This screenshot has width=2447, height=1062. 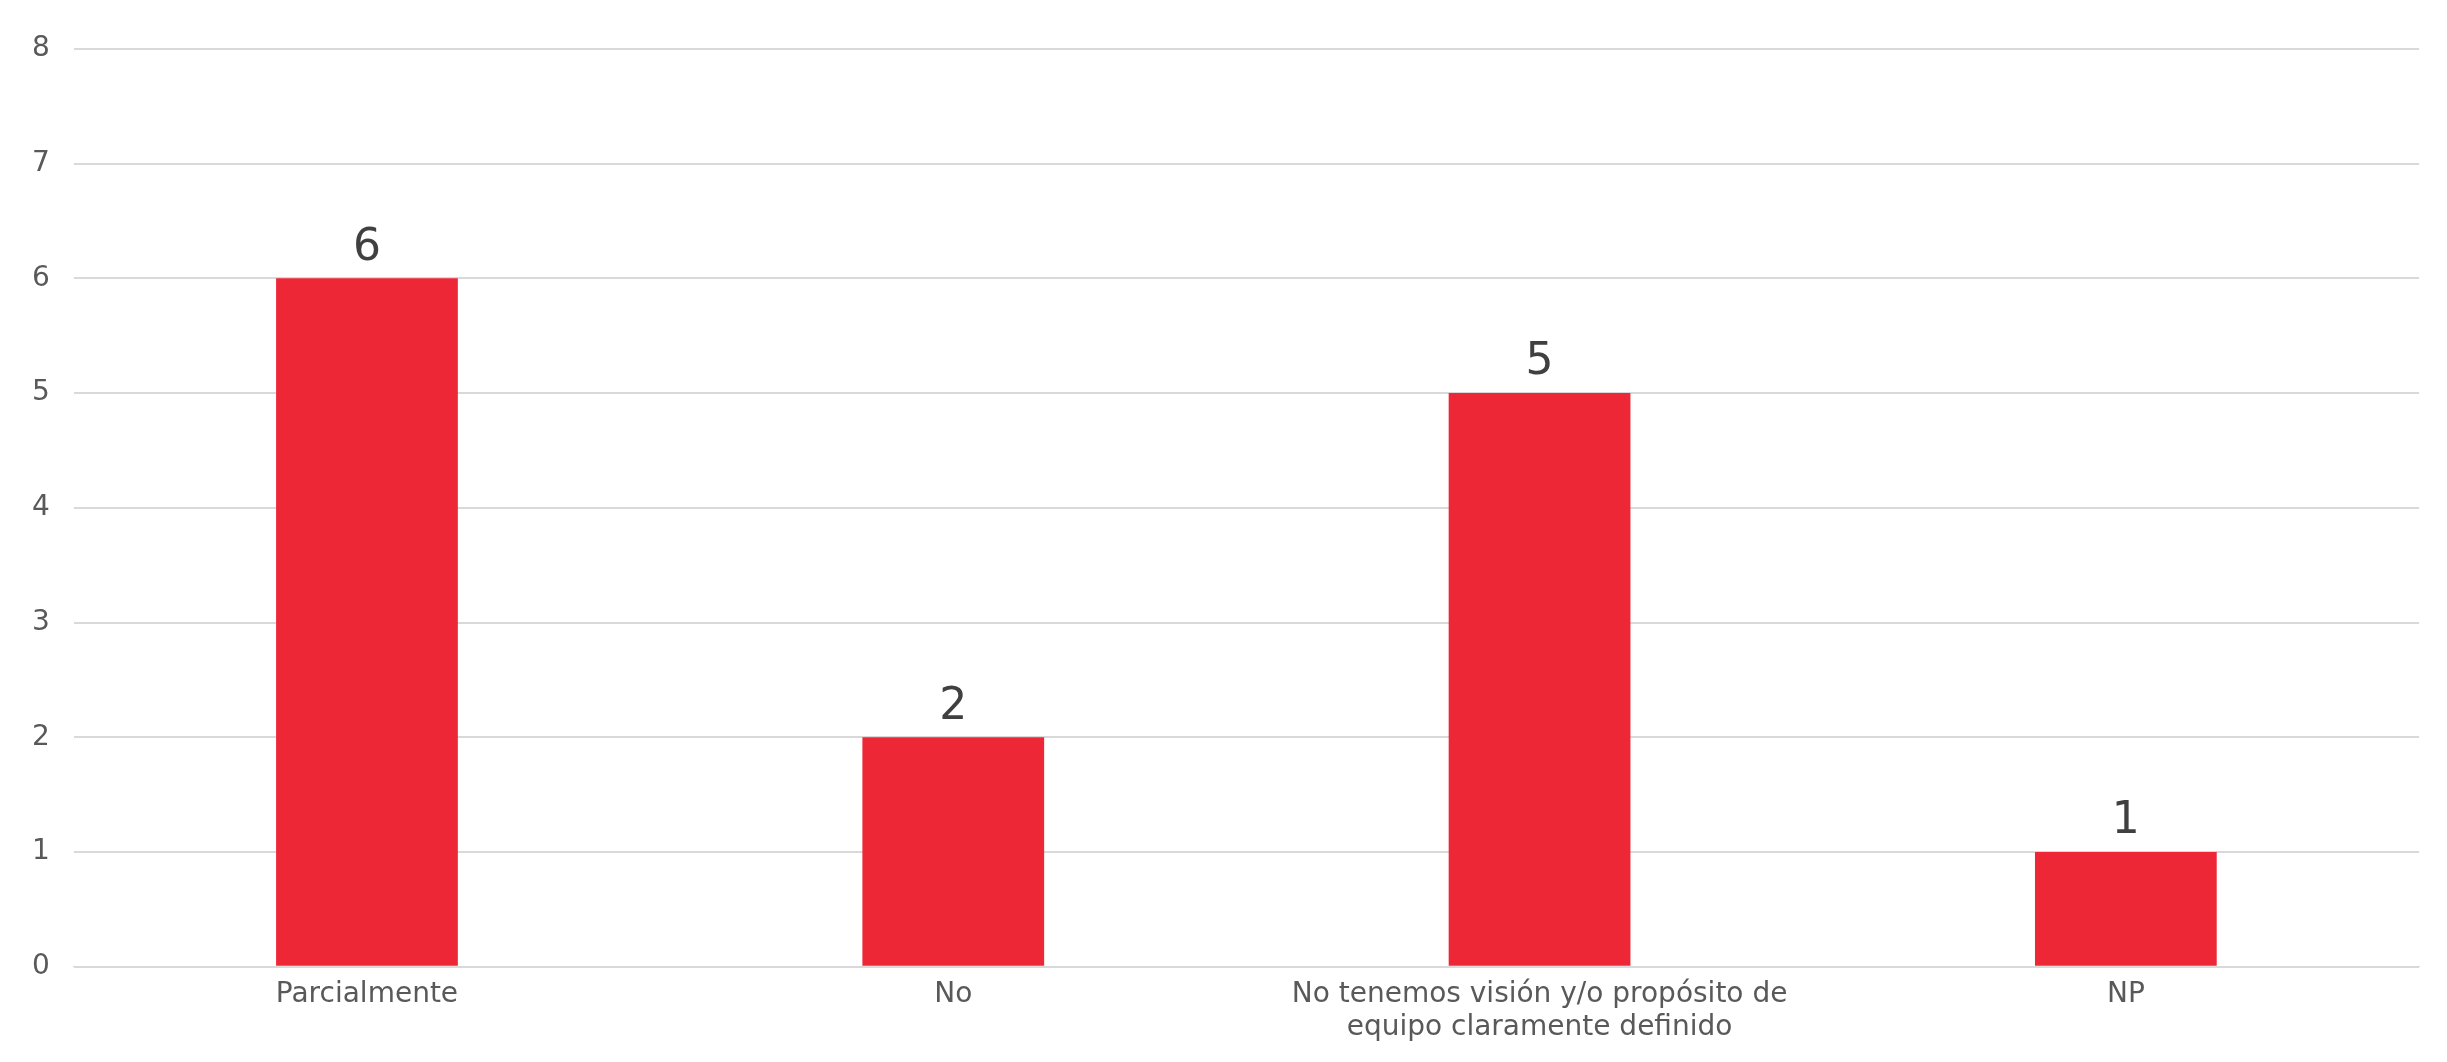 I want to click on y-tick-label: 5, so click(x=40, y=391).